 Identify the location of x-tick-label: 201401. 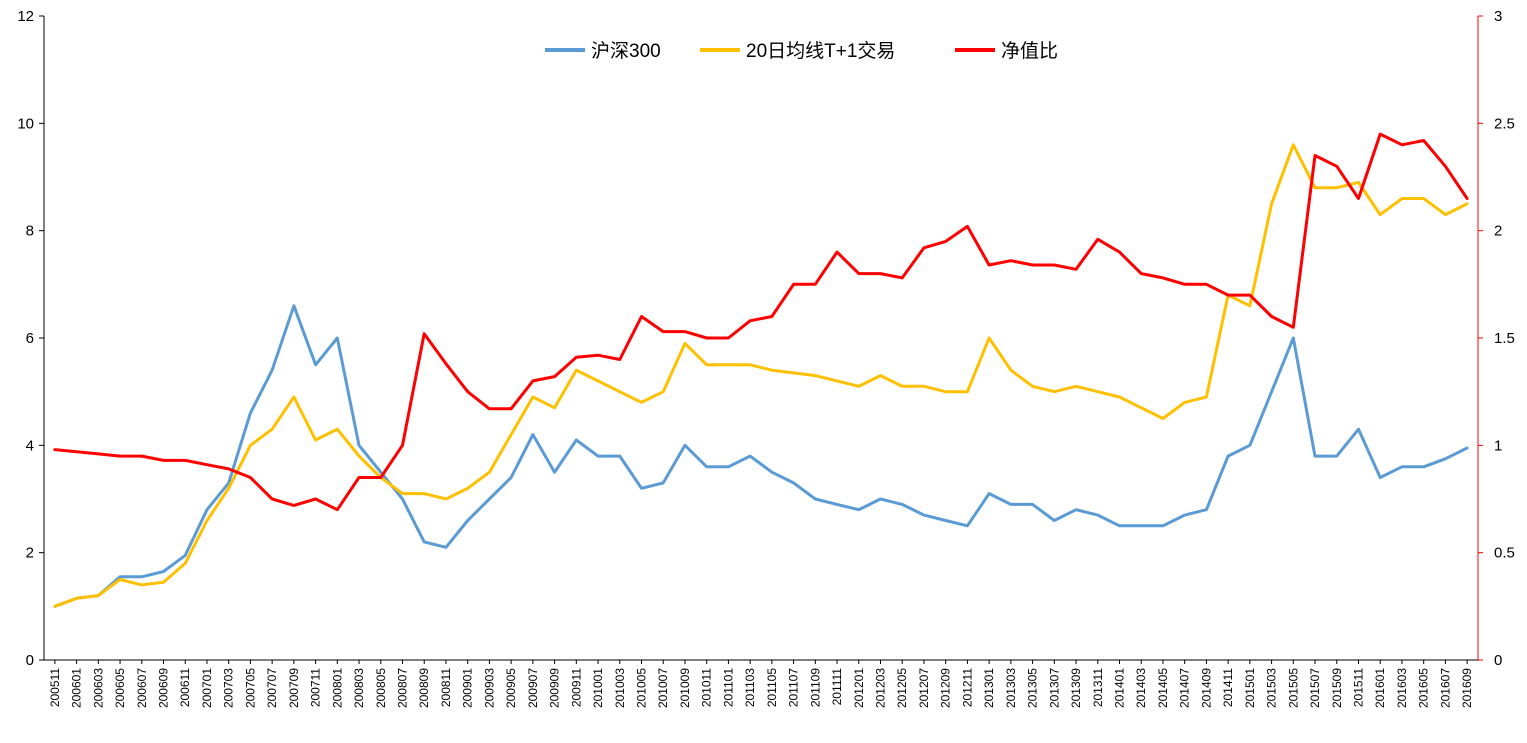
(1120, 688).